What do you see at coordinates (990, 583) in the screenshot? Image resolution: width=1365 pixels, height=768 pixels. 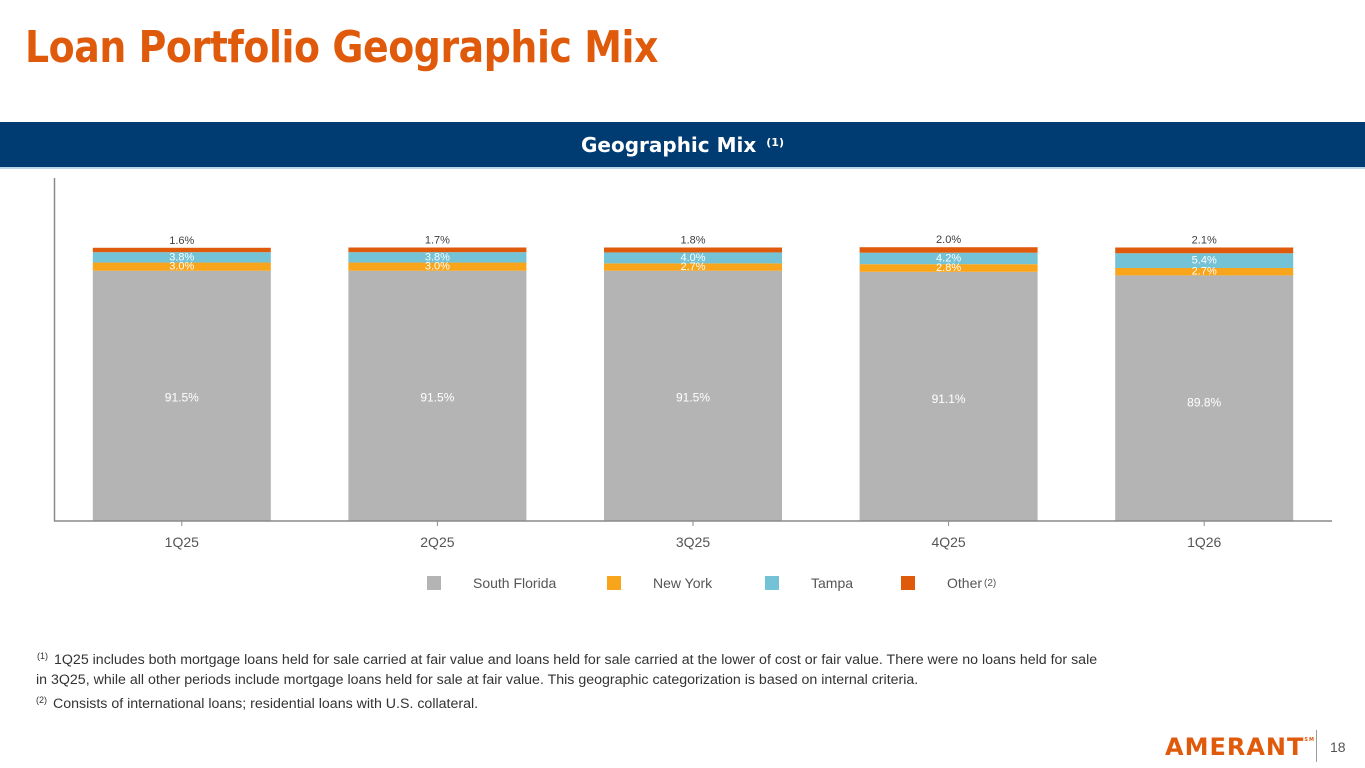 I see `legend-footnote-ref: (2)` at bounding box center [990, 583].